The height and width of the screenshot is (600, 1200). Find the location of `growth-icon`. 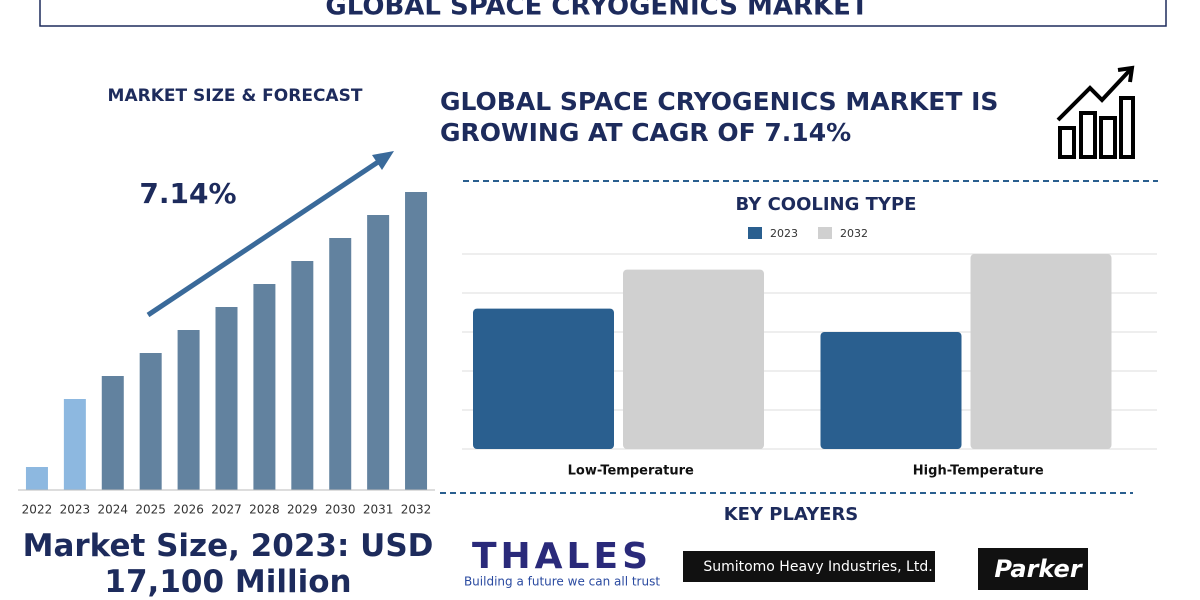

growth-icon is located at coordinates (1095, 112).